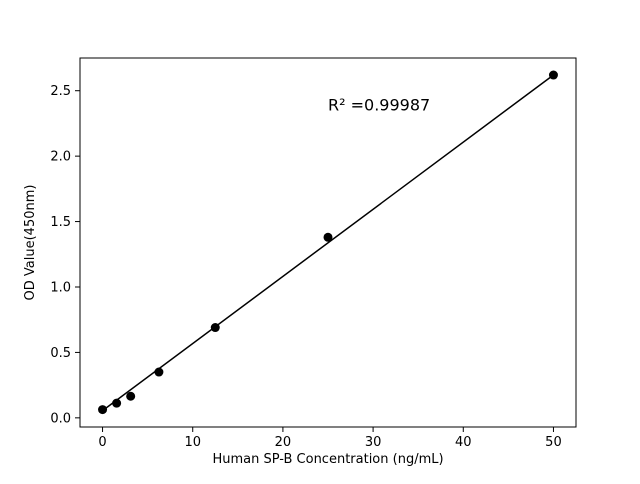 Image resolution: width=640 pixels, height=484 pixels. I want to click on y-axis-label: OD Value(450nm), so click(30, 243).